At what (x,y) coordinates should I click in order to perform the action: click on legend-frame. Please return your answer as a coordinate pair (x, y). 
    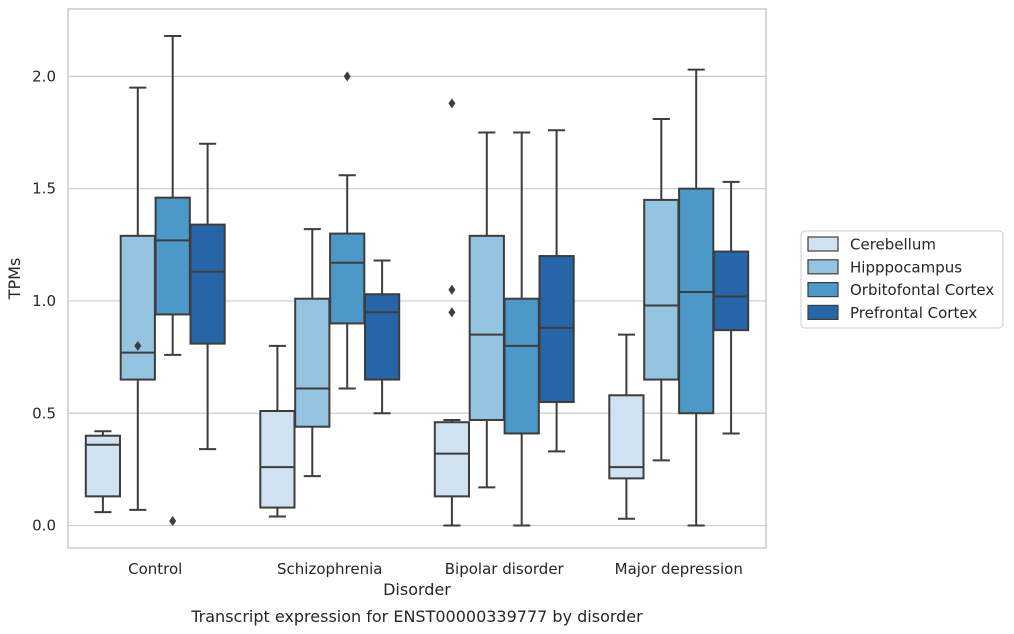
    Looking at the image, I should click on (902, 279).